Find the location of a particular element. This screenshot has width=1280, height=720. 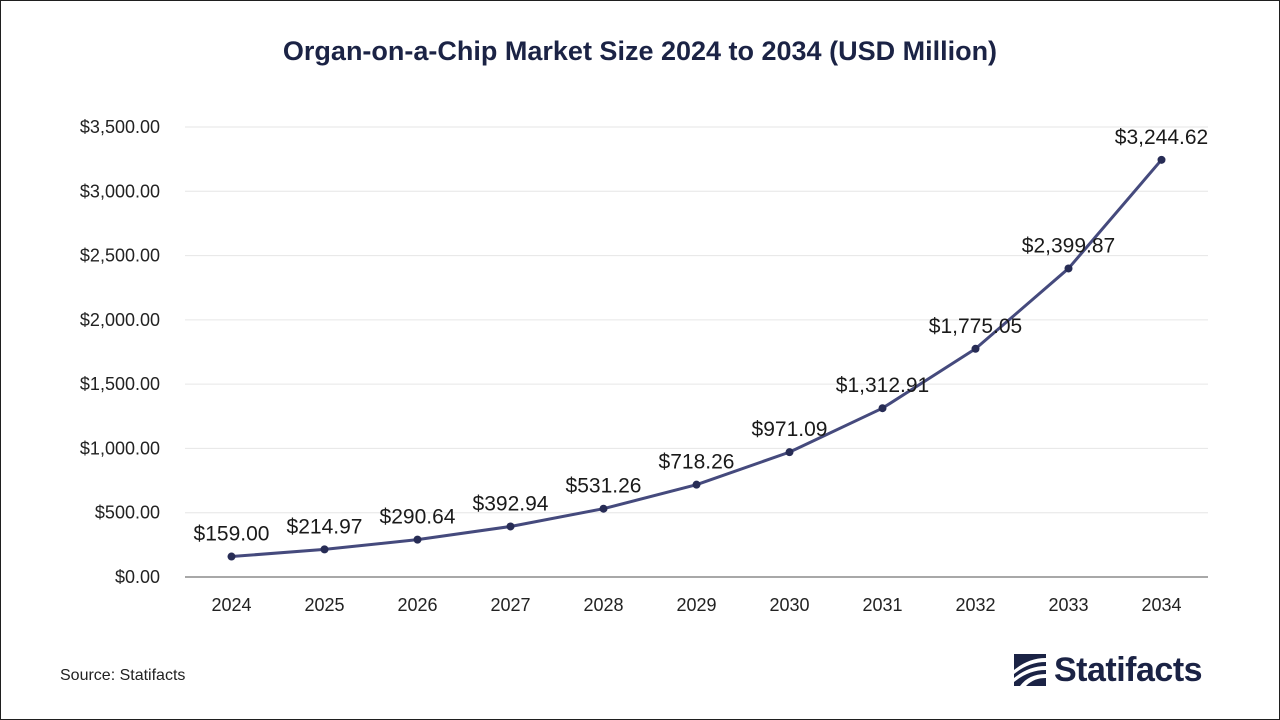

x-tick-label: 2025 is located at coordinates (324, 605).